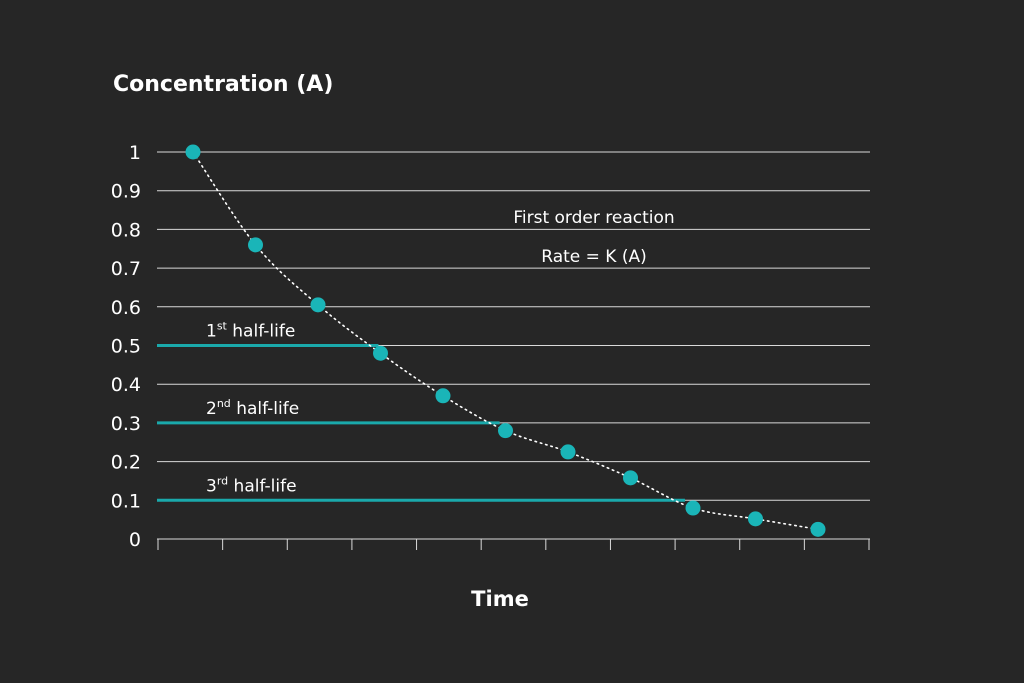  I want to click on y-tick-label: 1, so click(135, 153).